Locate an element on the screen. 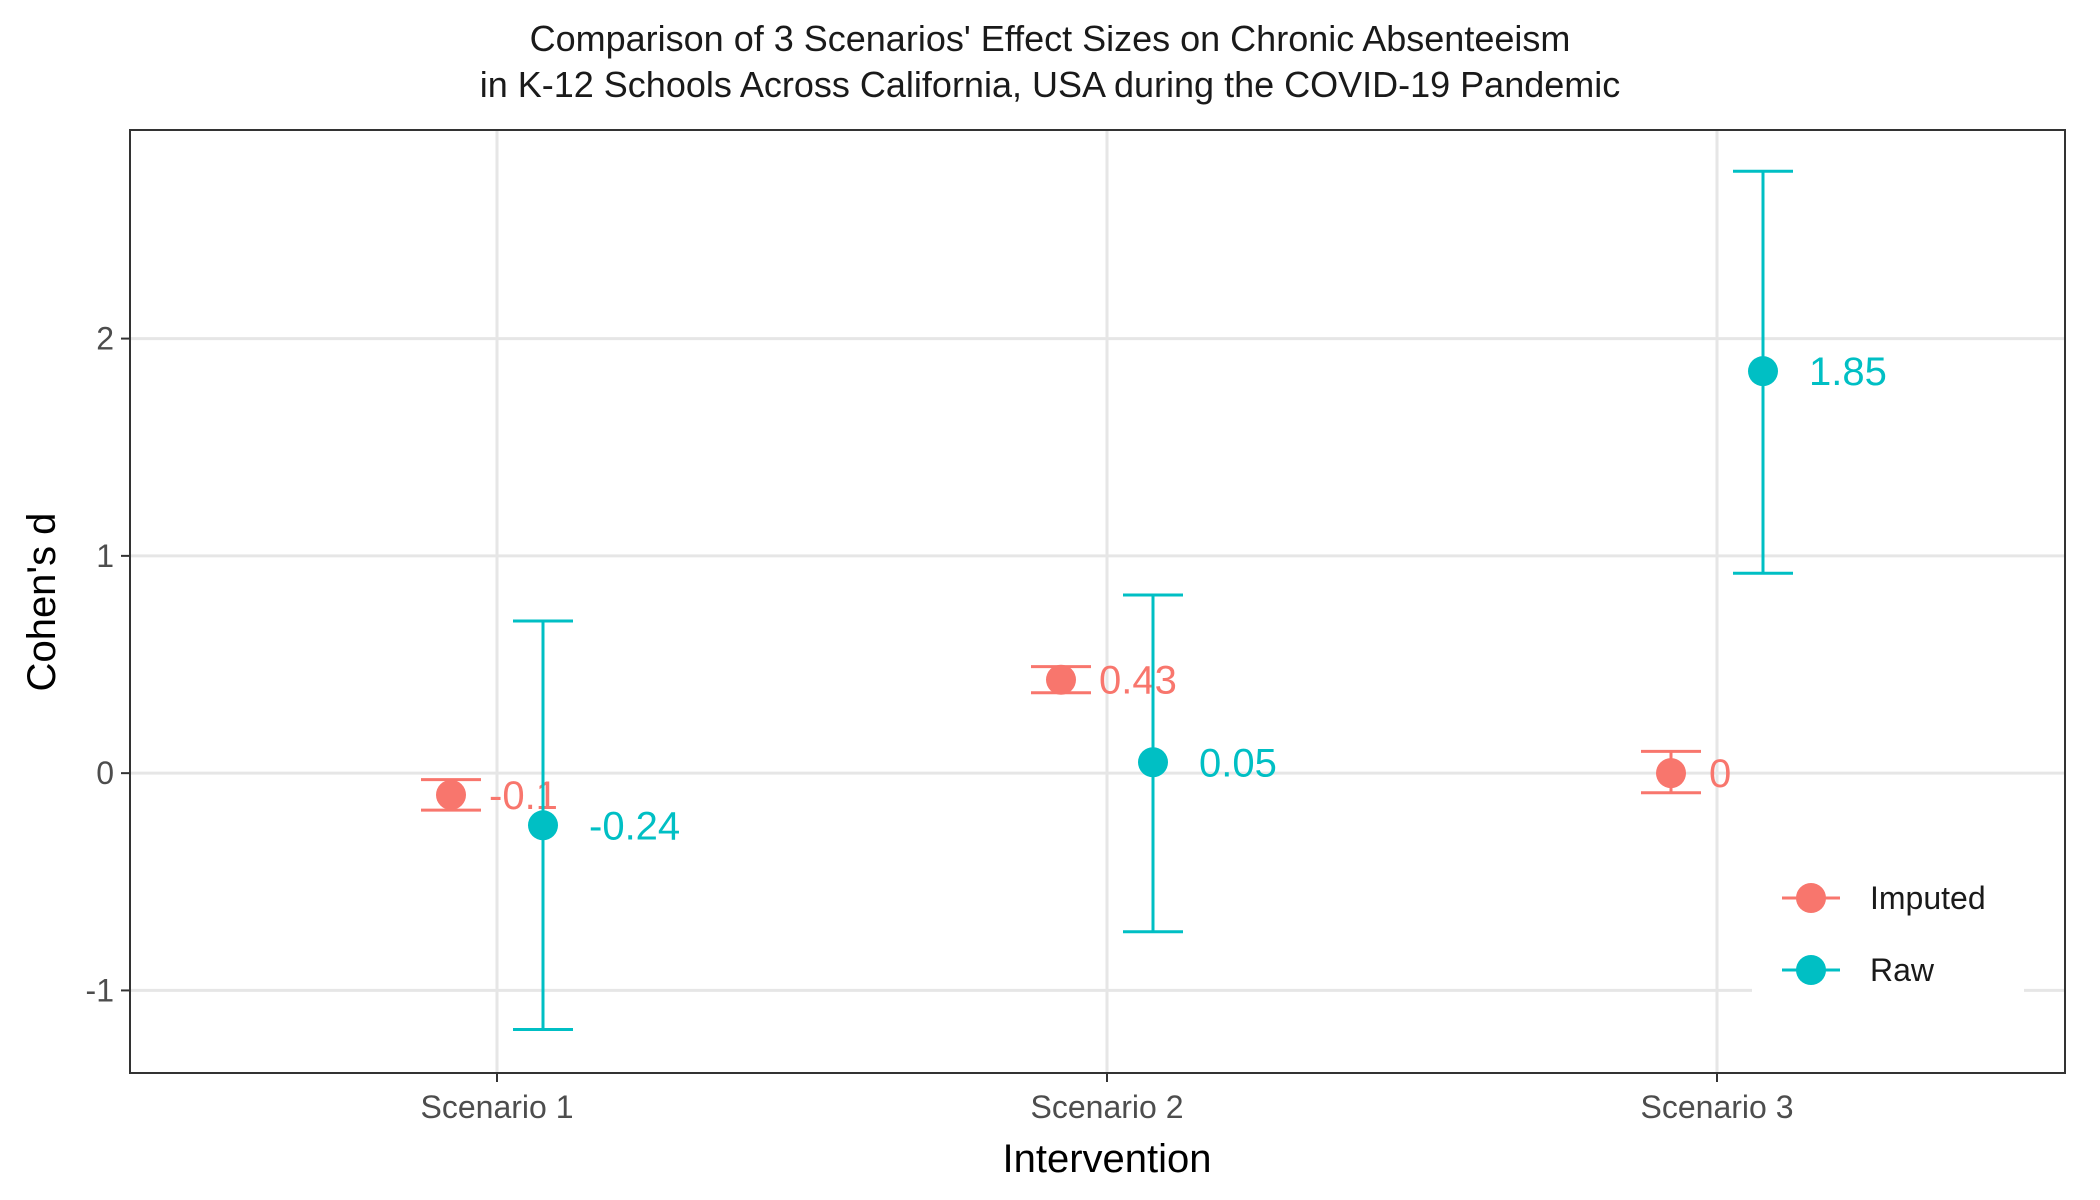  y-tick-label: 2 is located at coordinates (105, 339).